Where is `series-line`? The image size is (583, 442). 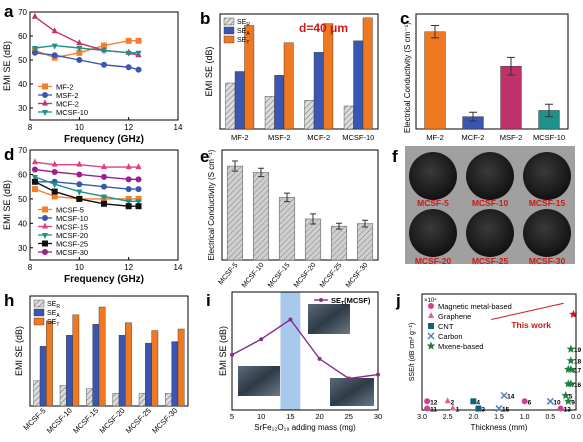 series-line is located at coordinates (305, 349).